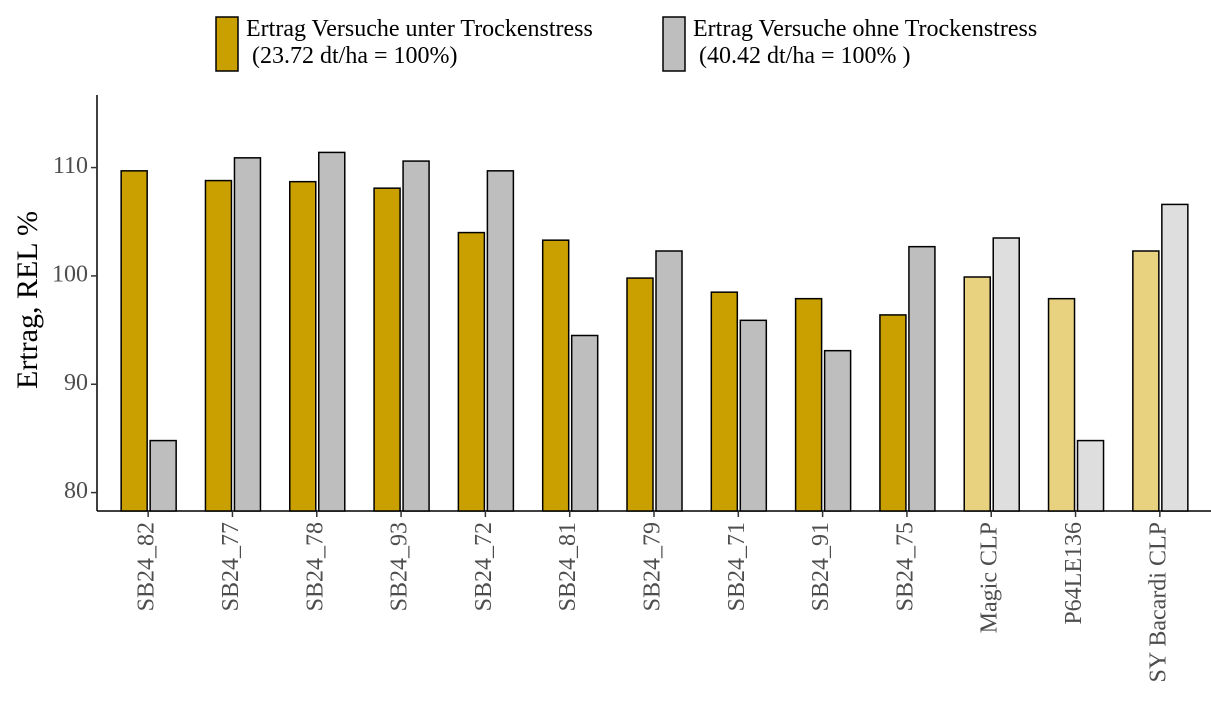  What do you see at coordinates (70, 166) in the screenshot?
I see `y-tick-label: 110` at bounding box center [70, 166].